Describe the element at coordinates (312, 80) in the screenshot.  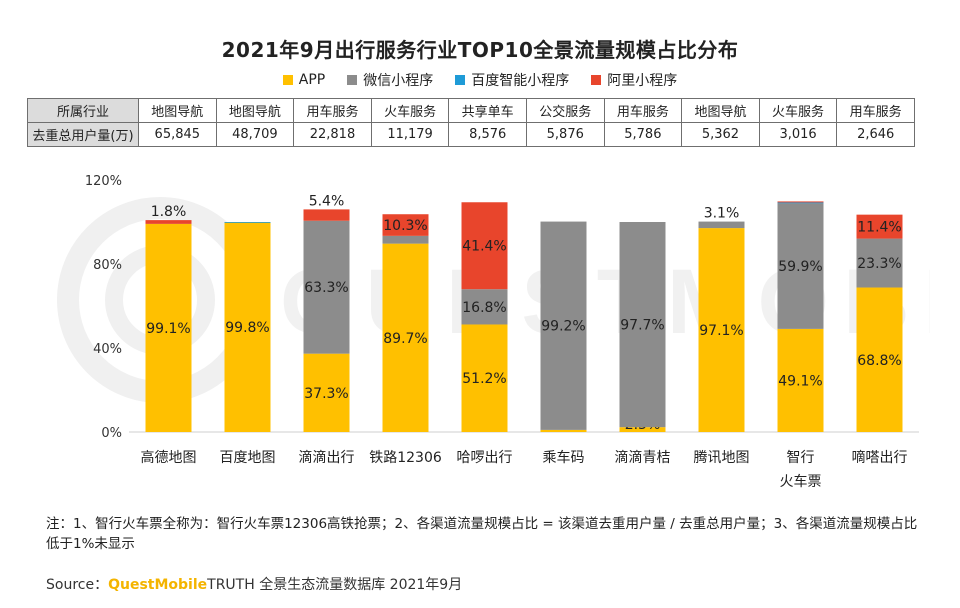
I see `legend-label-app: APP` at that location.